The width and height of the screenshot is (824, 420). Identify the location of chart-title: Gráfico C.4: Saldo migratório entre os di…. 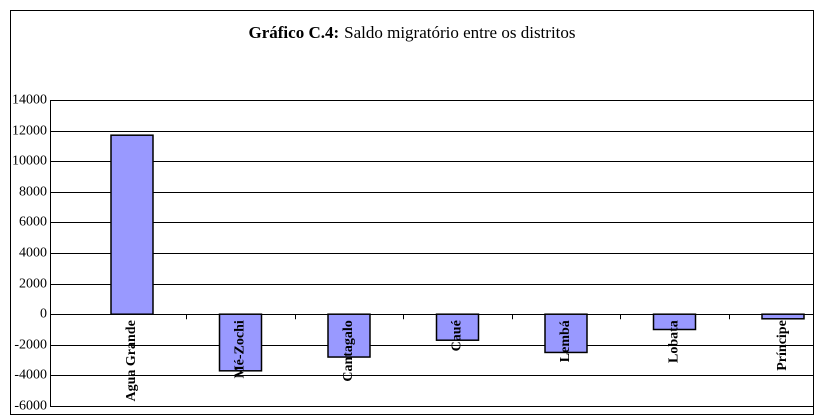
(412, 32).